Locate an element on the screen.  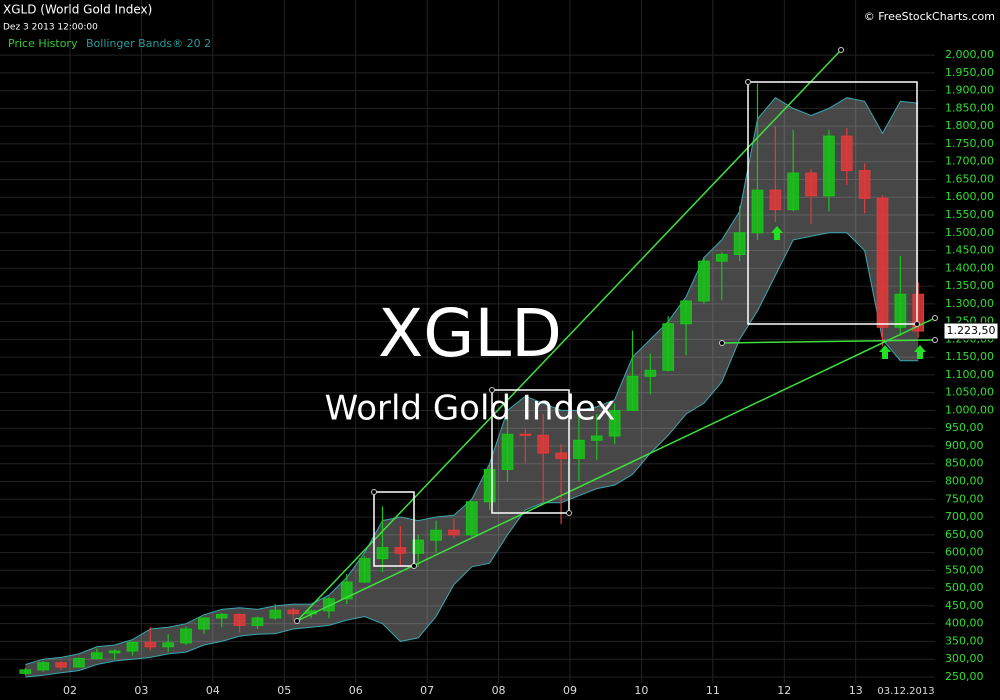
y-tick-label: 1.100,00 is located at coordinates (969, 374).